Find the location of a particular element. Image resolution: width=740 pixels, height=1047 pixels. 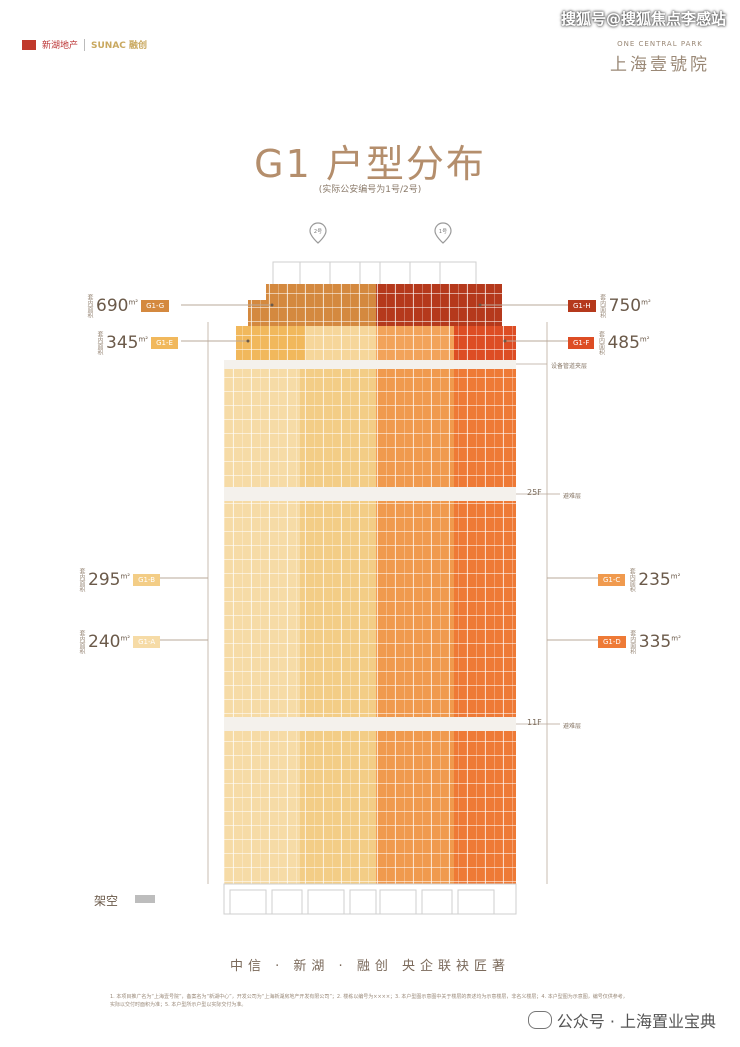

page-title: G1 户型分布 is located at coordinates (370, 164).